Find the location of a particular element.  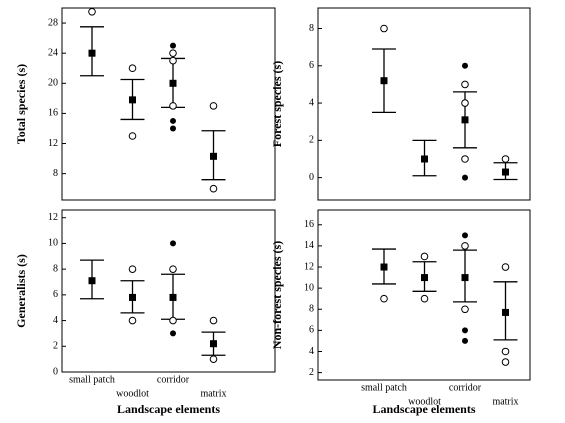

y-axis-label: Non-forest species (s) is located at coordinates (277, 295).